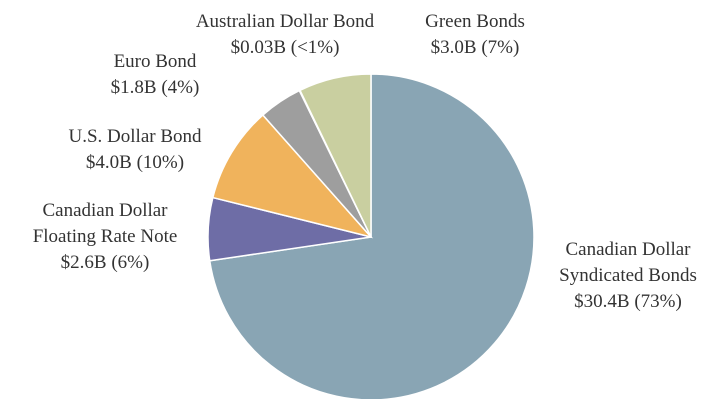  Describe the element at coordinates (155, 75) in the screenshot. I see `slice-label: Euro Bond $1.8B (4%)` at that location.